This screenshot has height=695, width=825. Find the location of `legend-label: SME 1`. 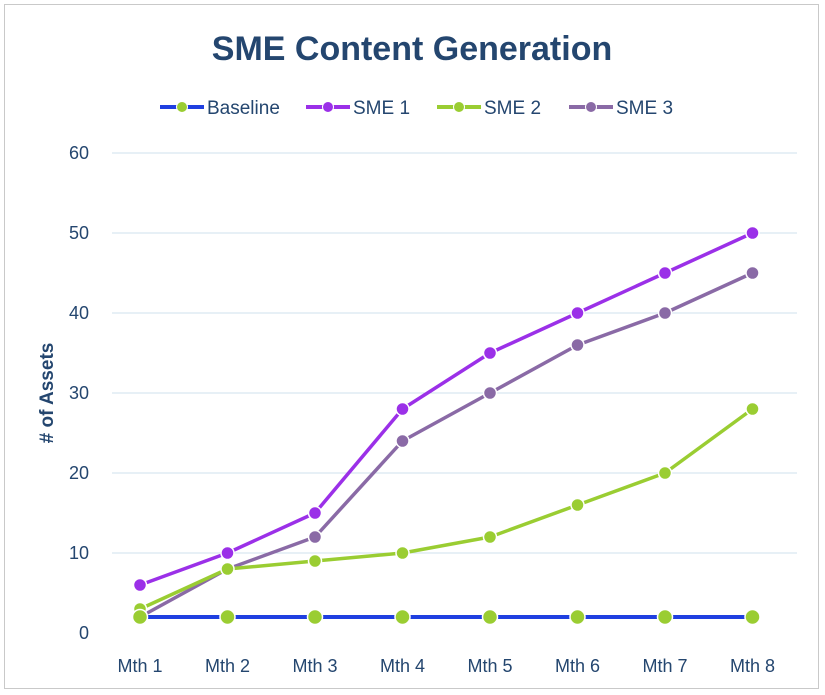

legend-label: SME 1 is located at coordinates (381, 108).